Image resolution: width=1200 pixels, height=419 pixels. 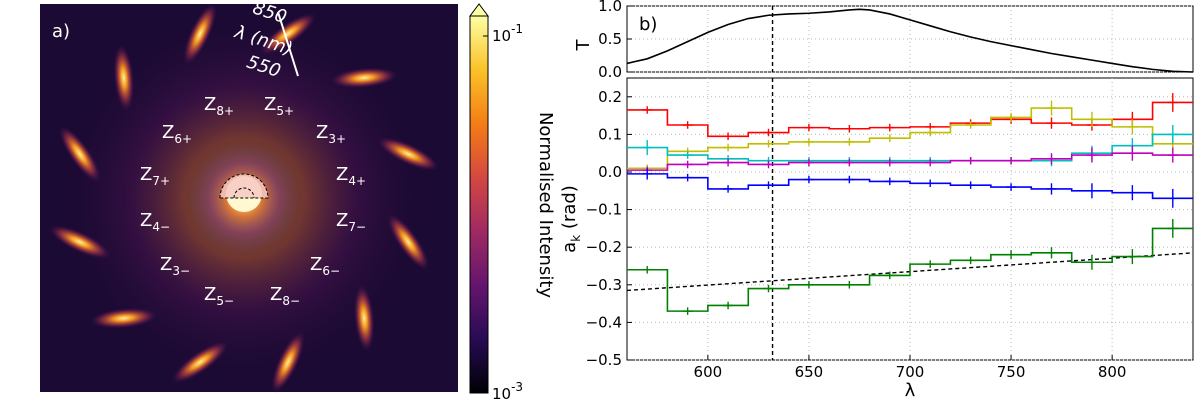 I want to click on x-tick-label: 650, so click(x=809, y=372).